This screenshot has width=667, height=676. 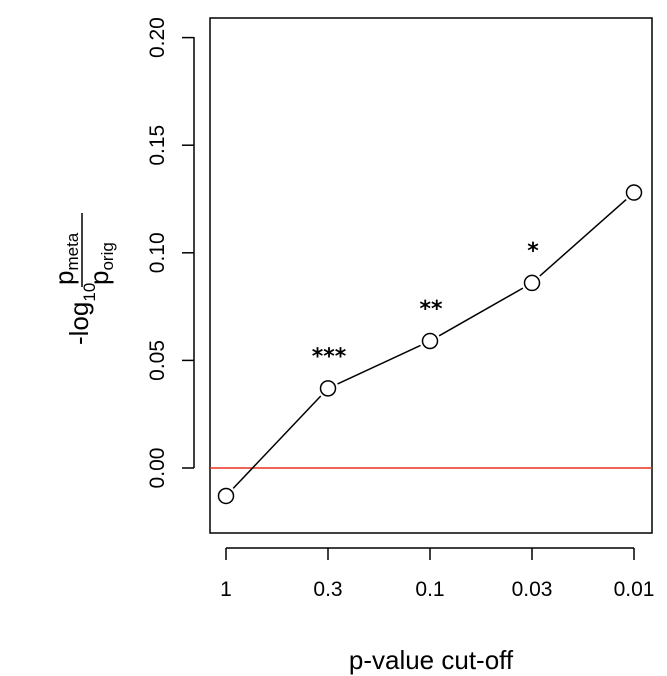 I want to click on y-title-prefix: -log, so click(x=79, y=323).